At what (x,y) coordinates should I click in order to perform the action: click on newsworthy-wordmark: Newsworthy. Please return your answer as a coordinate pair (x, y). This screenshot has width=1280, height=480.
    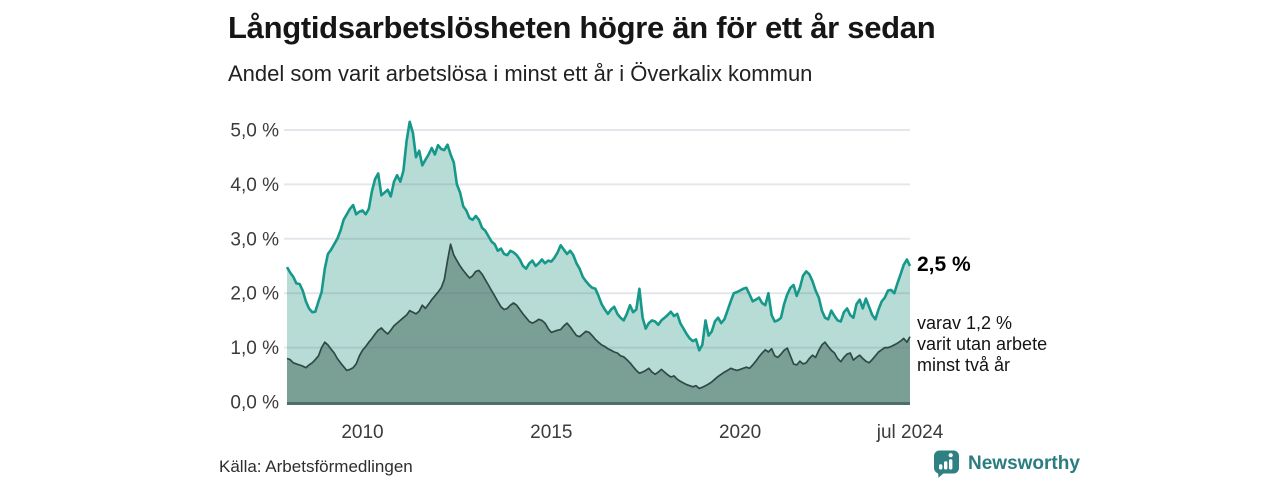
    Looking at the image, I should click on (1024, 463).